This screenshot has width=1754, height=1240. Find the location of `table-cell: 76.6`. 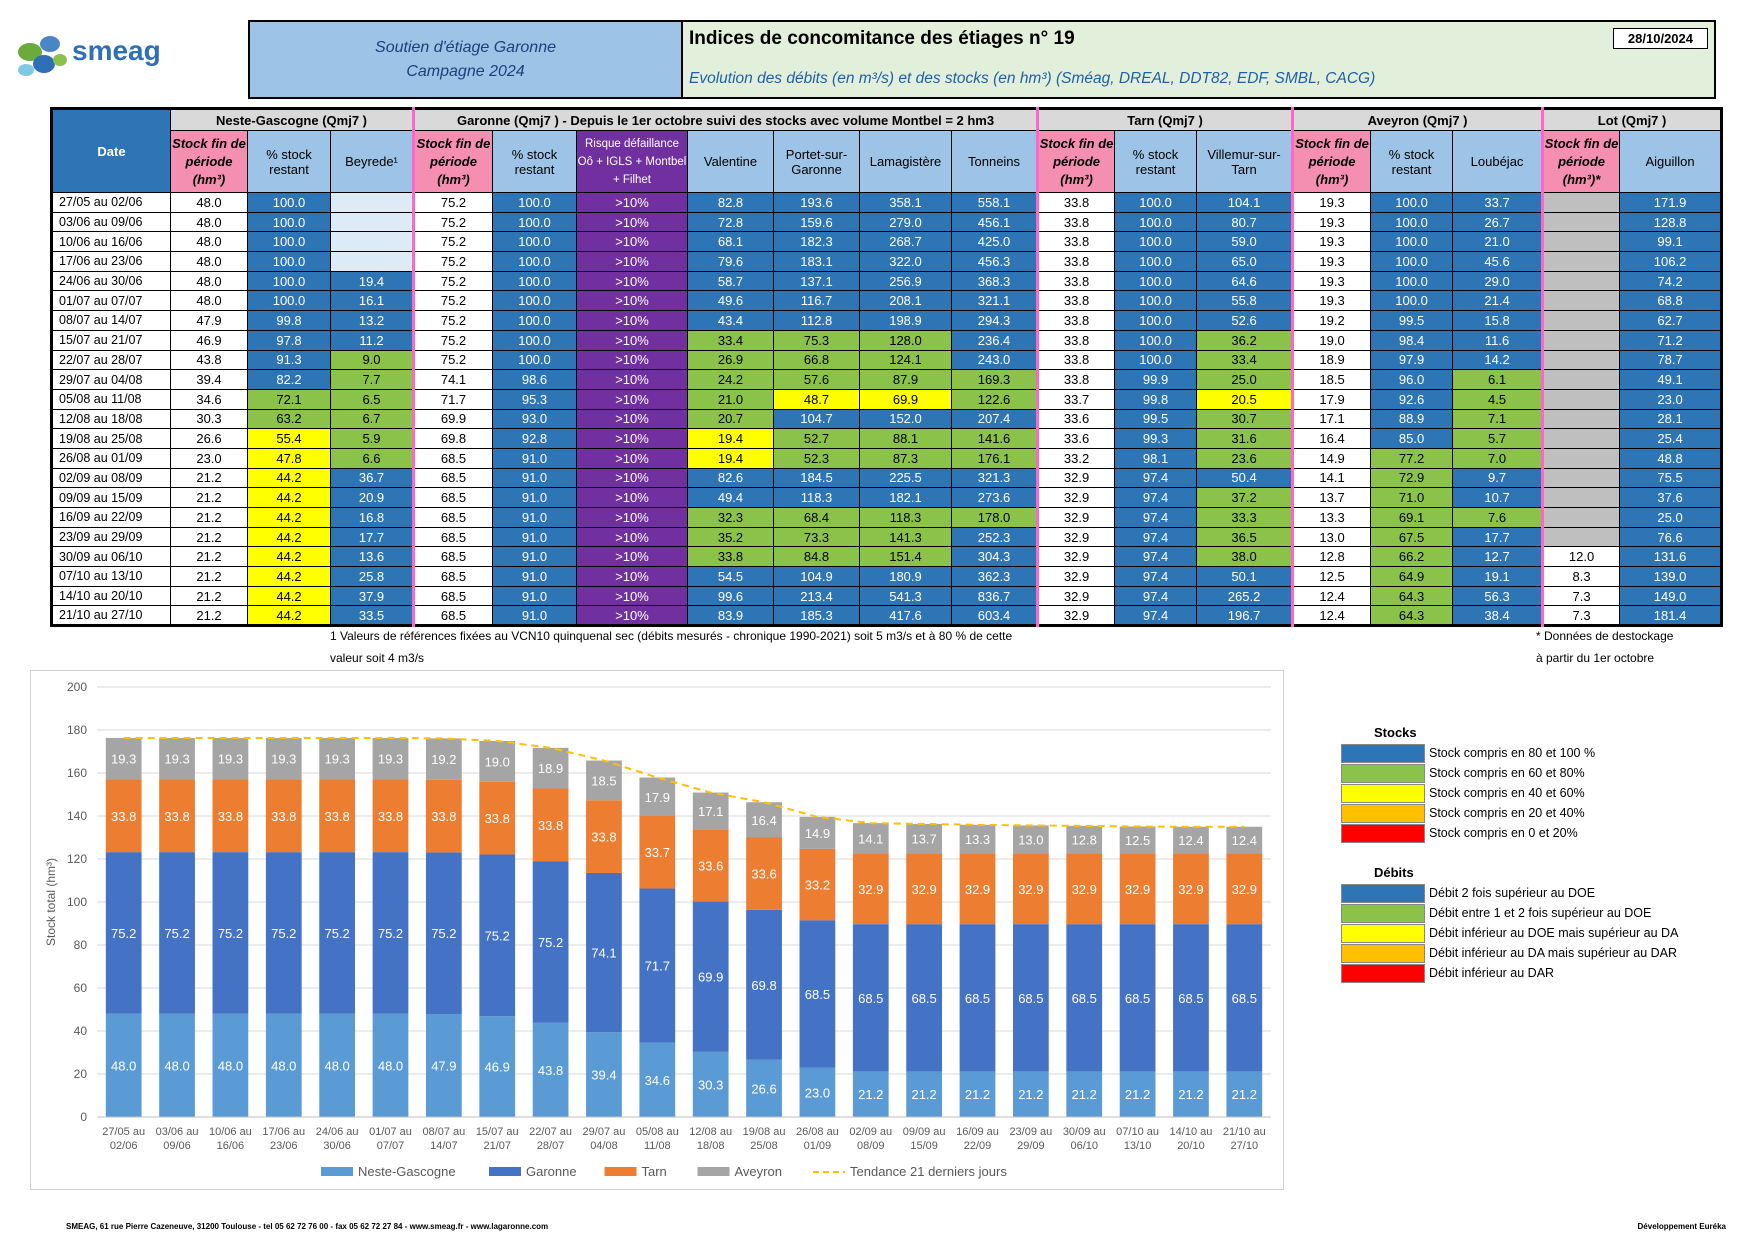

table-cell: 76.6 is located at coordinates (1671, 537).